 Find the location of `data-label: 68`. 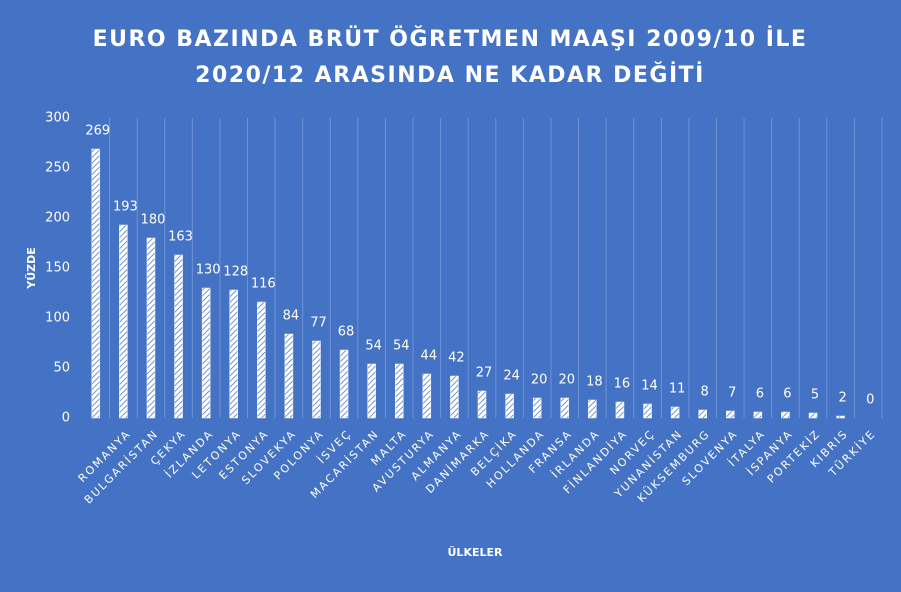

data-label: 68 is located at coordinates (346, 332).